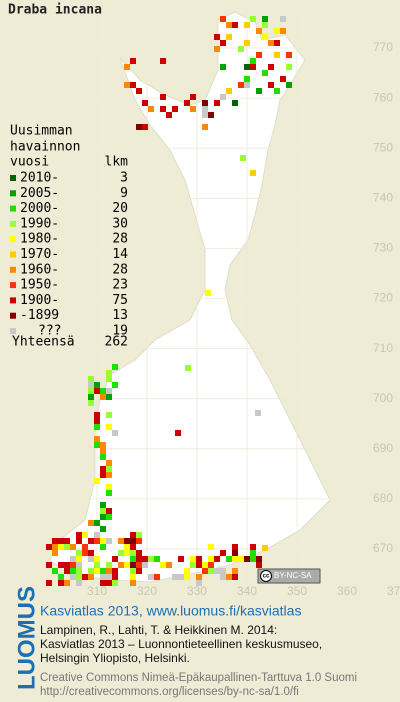 This screenshot has width=400, height=702. Describe the element at coordinates (39, 315) in the screenshot. I see `legend-label: -1899` at that location.